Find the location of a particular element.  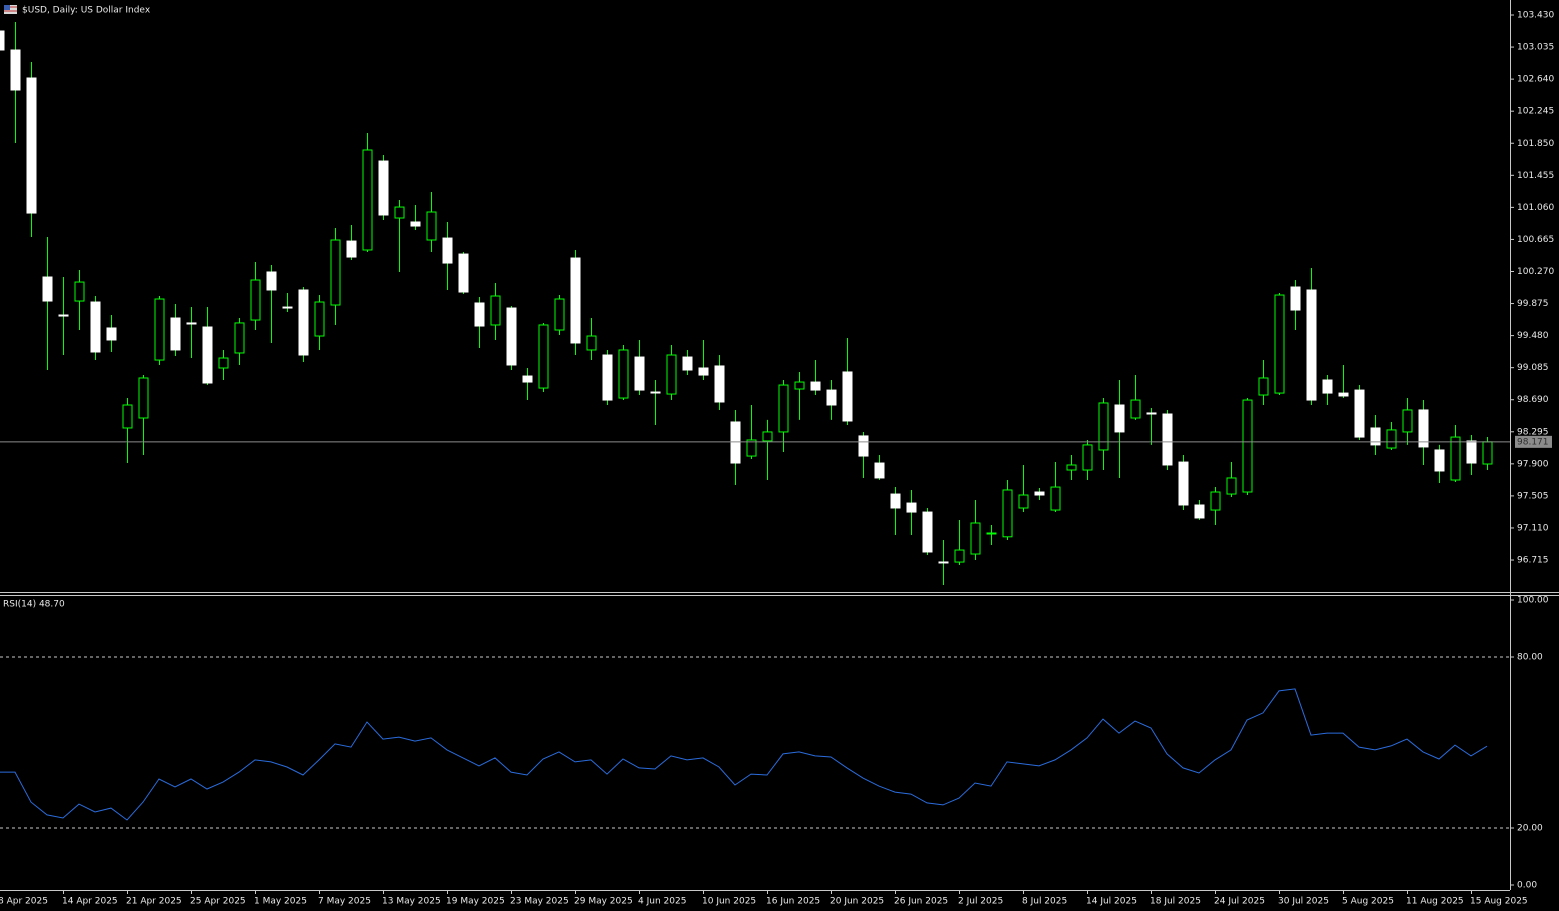

x-tick-label: 30 Jul 2025 is located at coordinates (1303, 902).